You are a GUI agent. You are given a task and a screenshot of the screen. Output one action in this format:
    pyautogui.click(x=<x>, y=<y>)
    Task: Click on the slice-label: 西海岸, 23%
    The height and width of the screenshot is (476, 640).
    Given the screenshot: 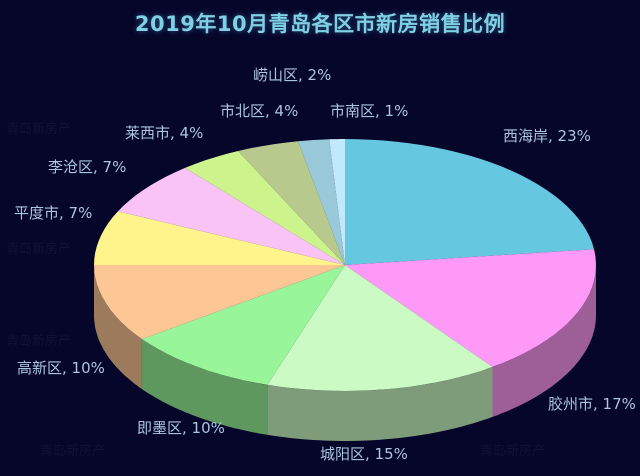 What is the action you would take?
    pyautogui.click(x=547, y=136)
    